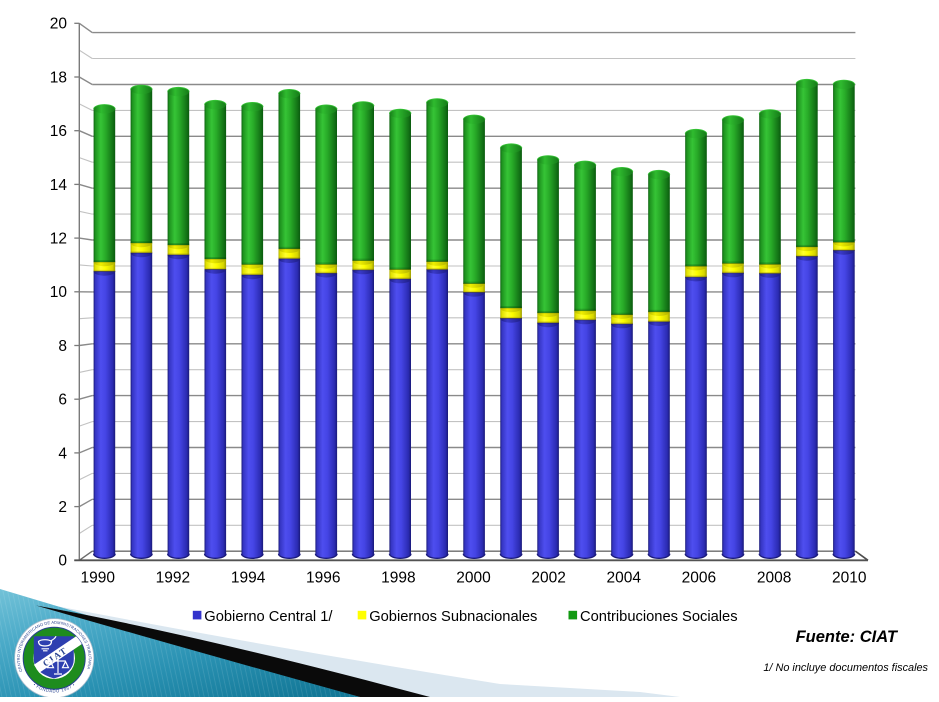 The image size is (939, 702). Describe the element at coordinates (398, 578) in the screenshot. I see `svg-text: 1998` at that location.